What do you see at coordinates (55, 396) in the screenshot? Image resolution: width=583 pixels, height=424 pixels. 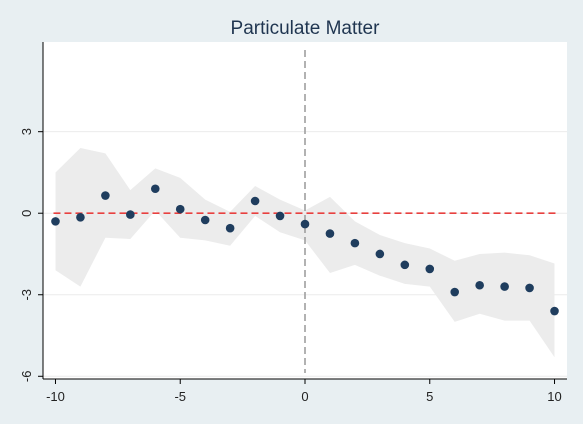 I see `x-tick-label: -10` at bounding box center [55, 396].